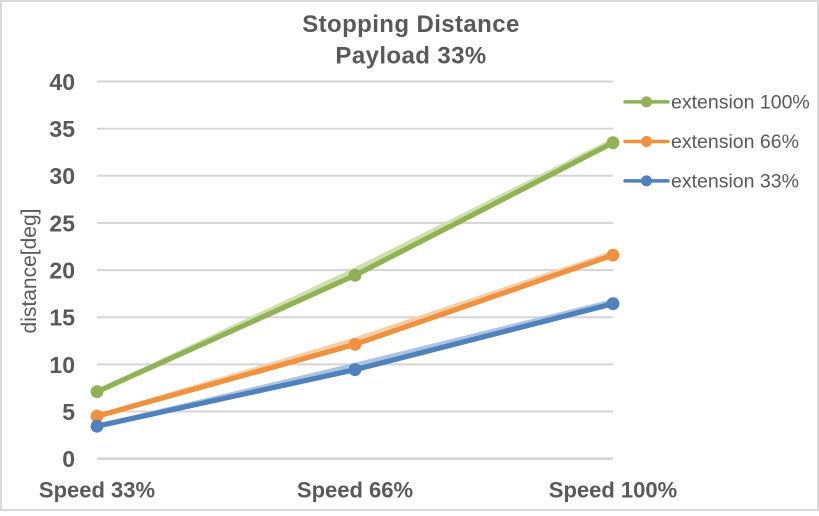 This screenshot has width=819, height=516. I want to click on svg-text: 30, so click(62, 176).